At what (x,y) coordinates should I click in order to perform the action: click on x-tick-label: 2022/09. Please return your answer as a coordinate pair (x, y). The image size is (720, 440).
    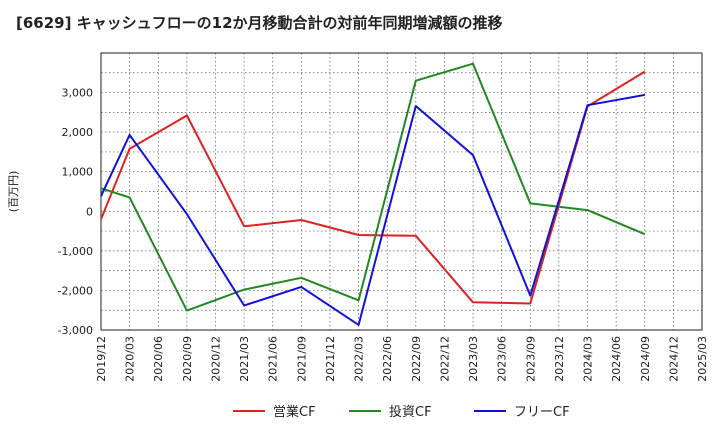
    Looking at the image, I should click on (416, 359).